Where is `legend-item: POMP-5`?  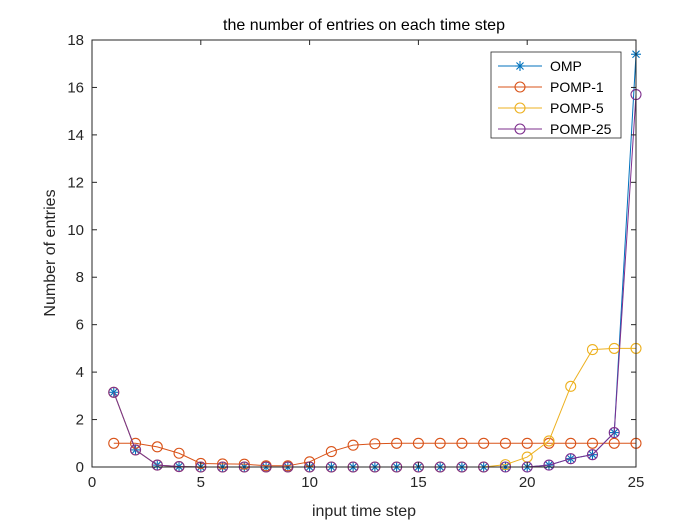
legend-item: POMP-5 is located at coordinates (551, 108).